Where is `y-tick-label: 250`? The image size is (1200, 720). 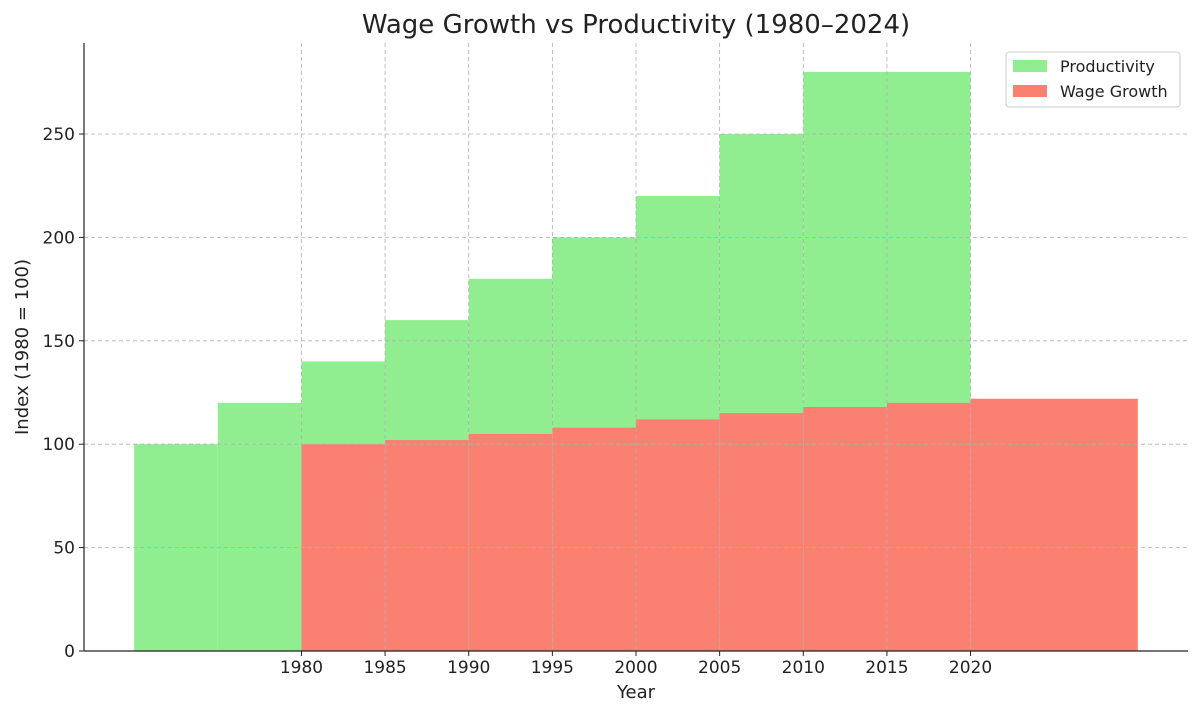
y-tick-label: 250 is located at coordinates (59, 135).